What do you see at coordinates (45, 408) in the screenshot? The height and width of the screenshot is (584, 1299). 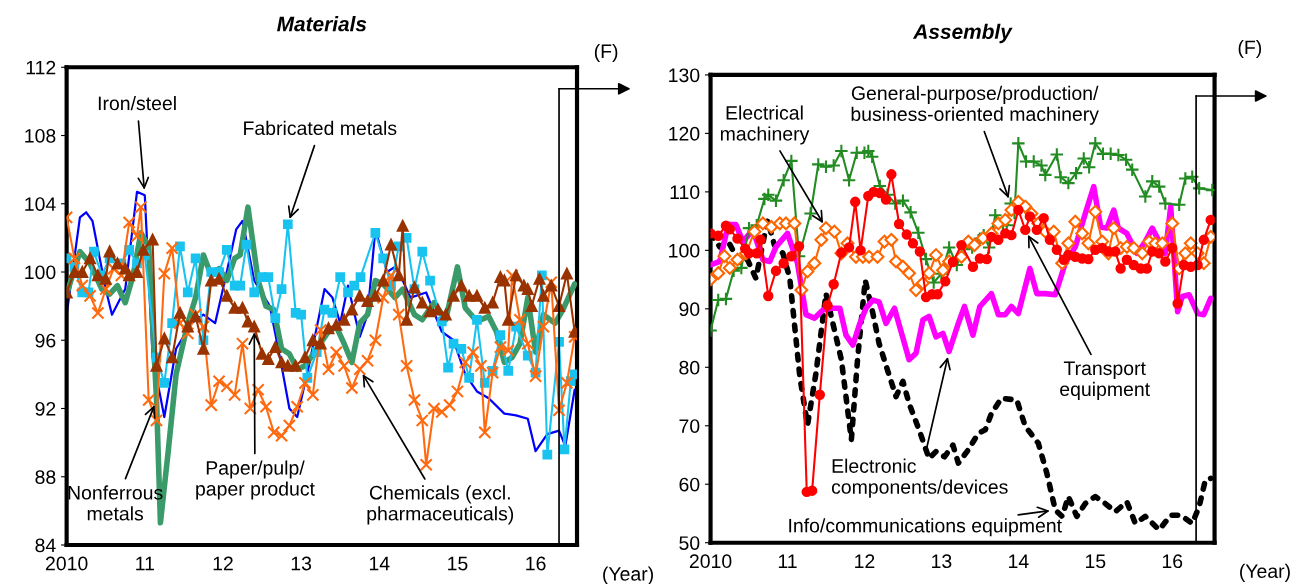 I see `y-tick-label: 92` at bounding box center [45, 408].